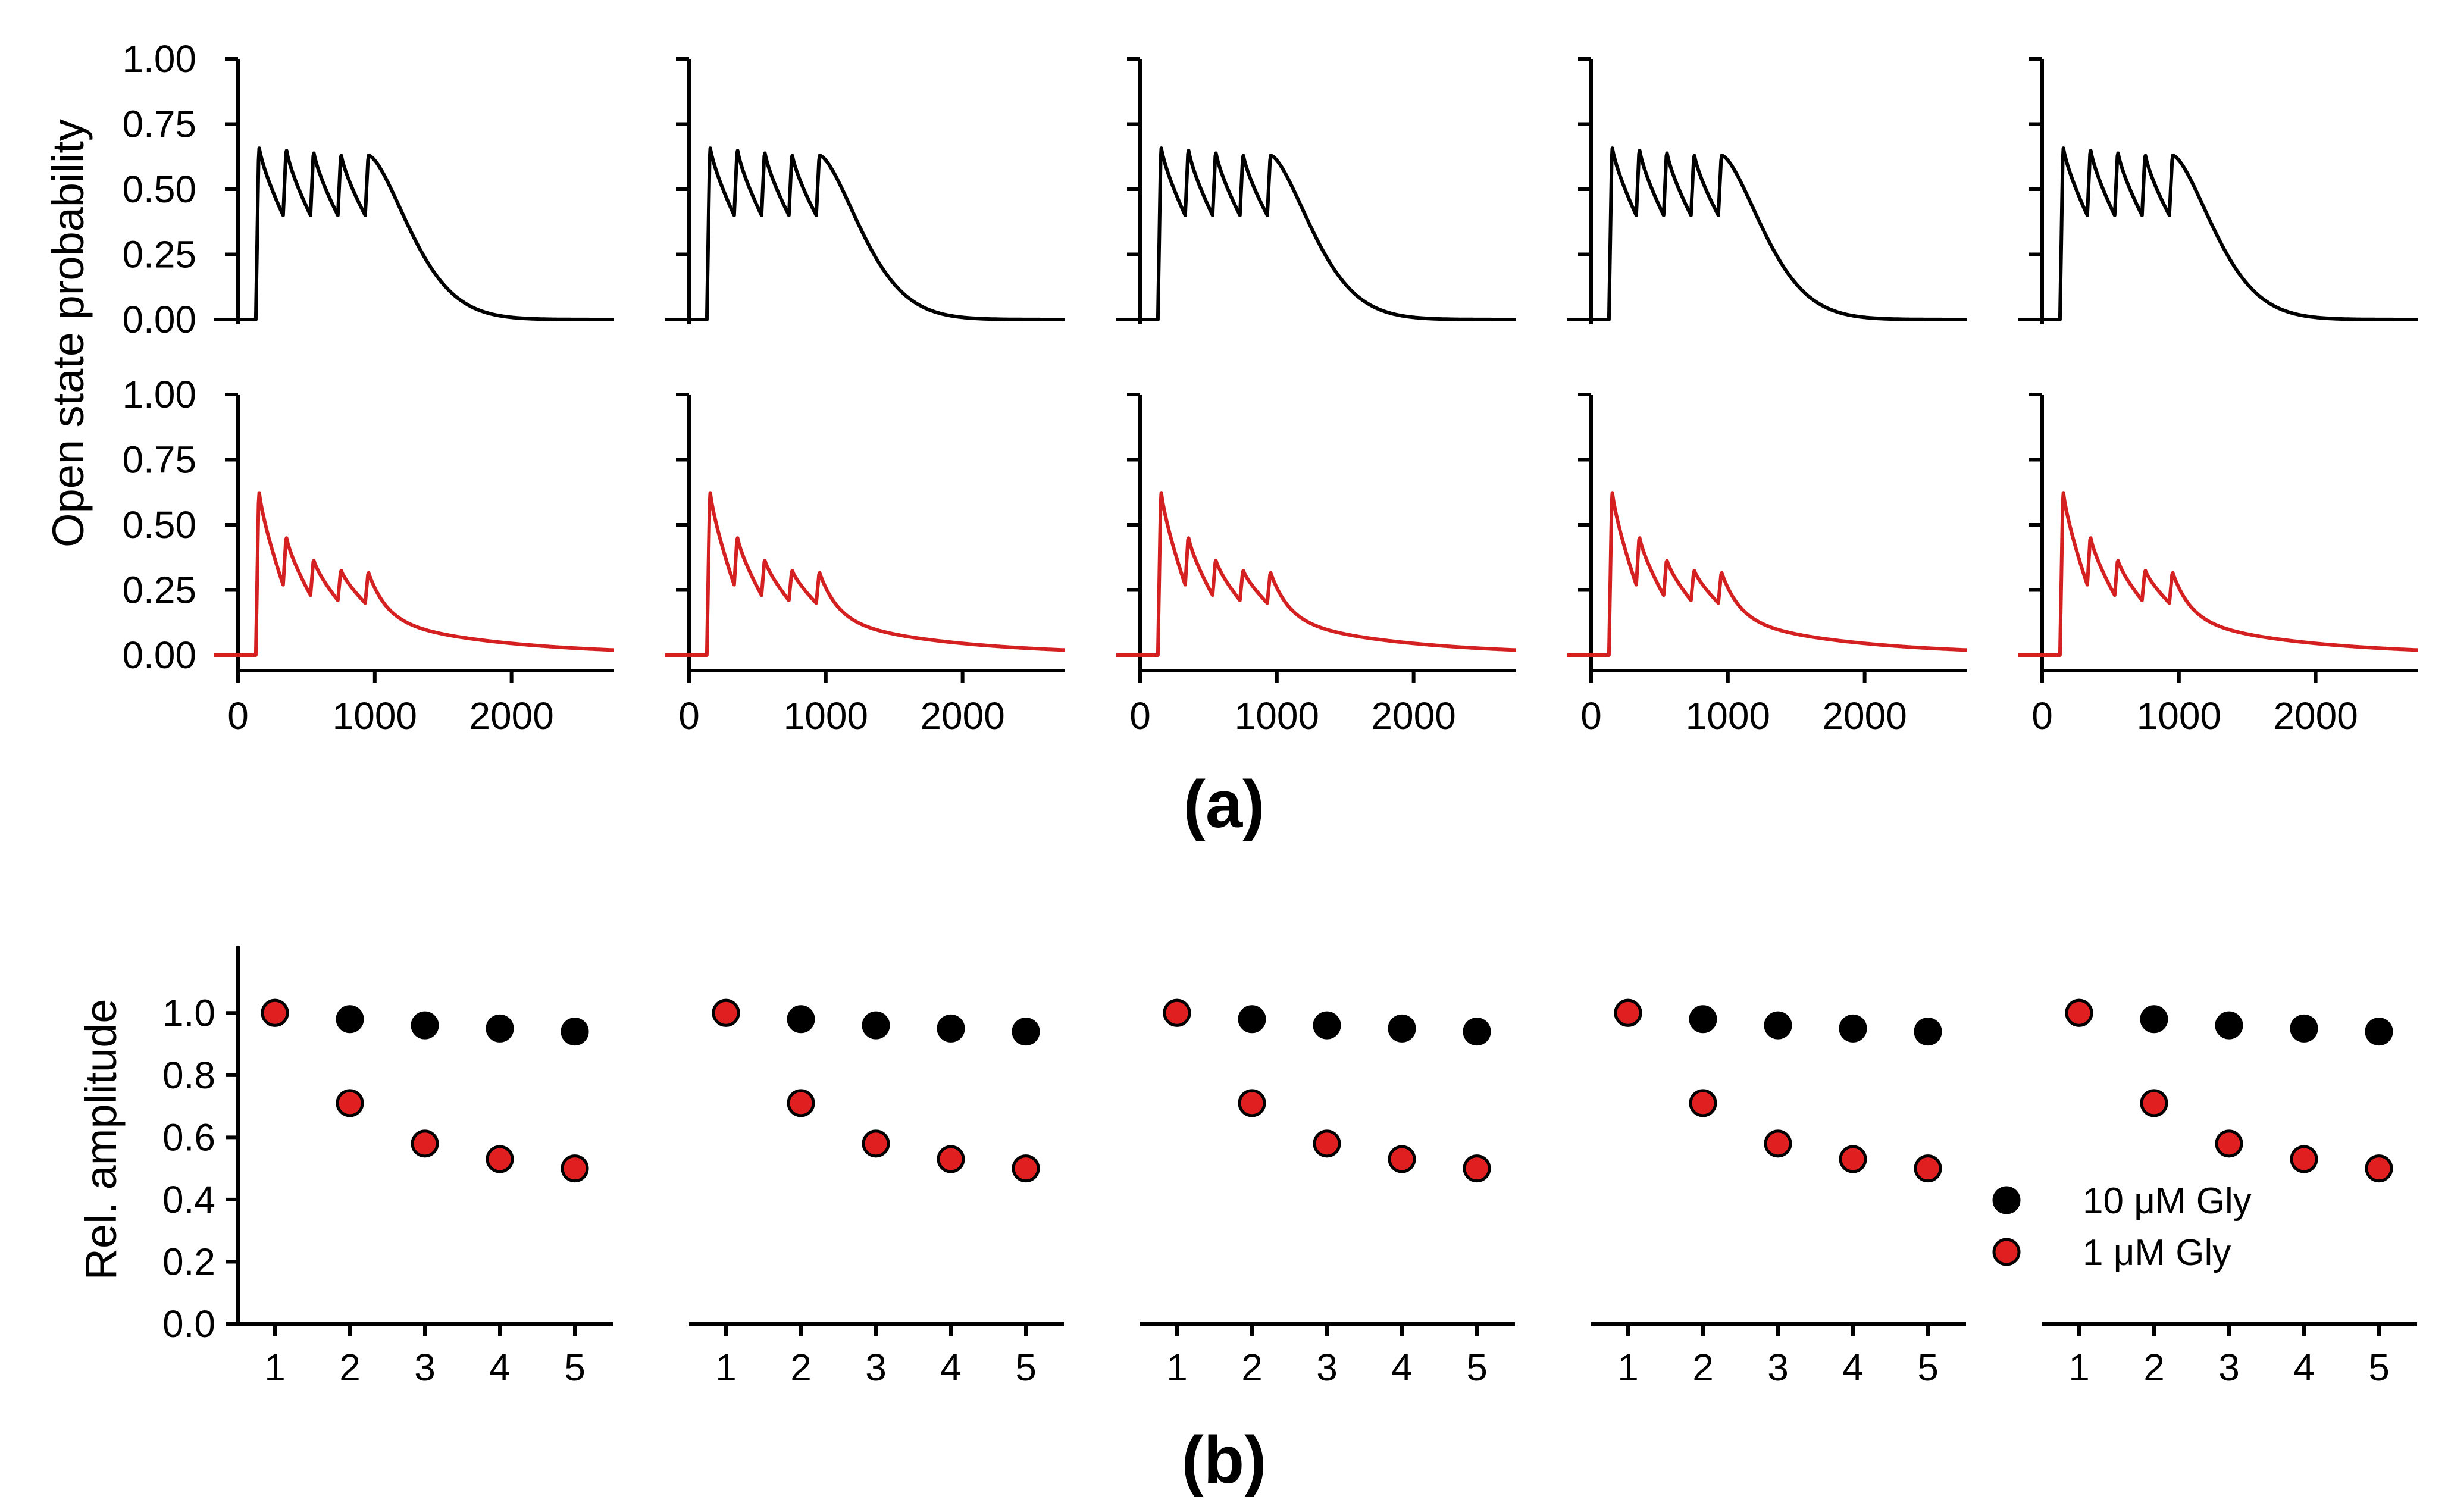 The image size is (2448, 1512). Describe the element at coordinates (101, 1139) in the screenshot. I see `y-axis-label-rel-amplitude: Rel. amplitude` at that location.